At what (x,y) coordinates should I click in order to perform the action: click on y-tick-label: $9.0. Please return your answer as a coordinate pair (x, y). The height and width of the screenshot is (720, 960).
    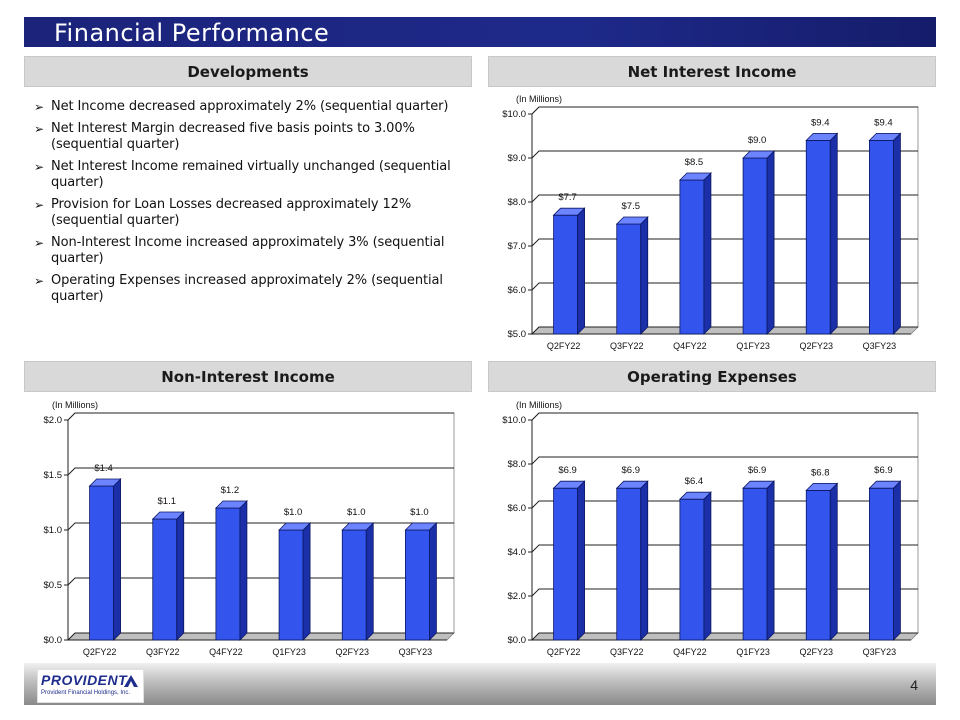
    Looking at the image, I should click on (517, 158).